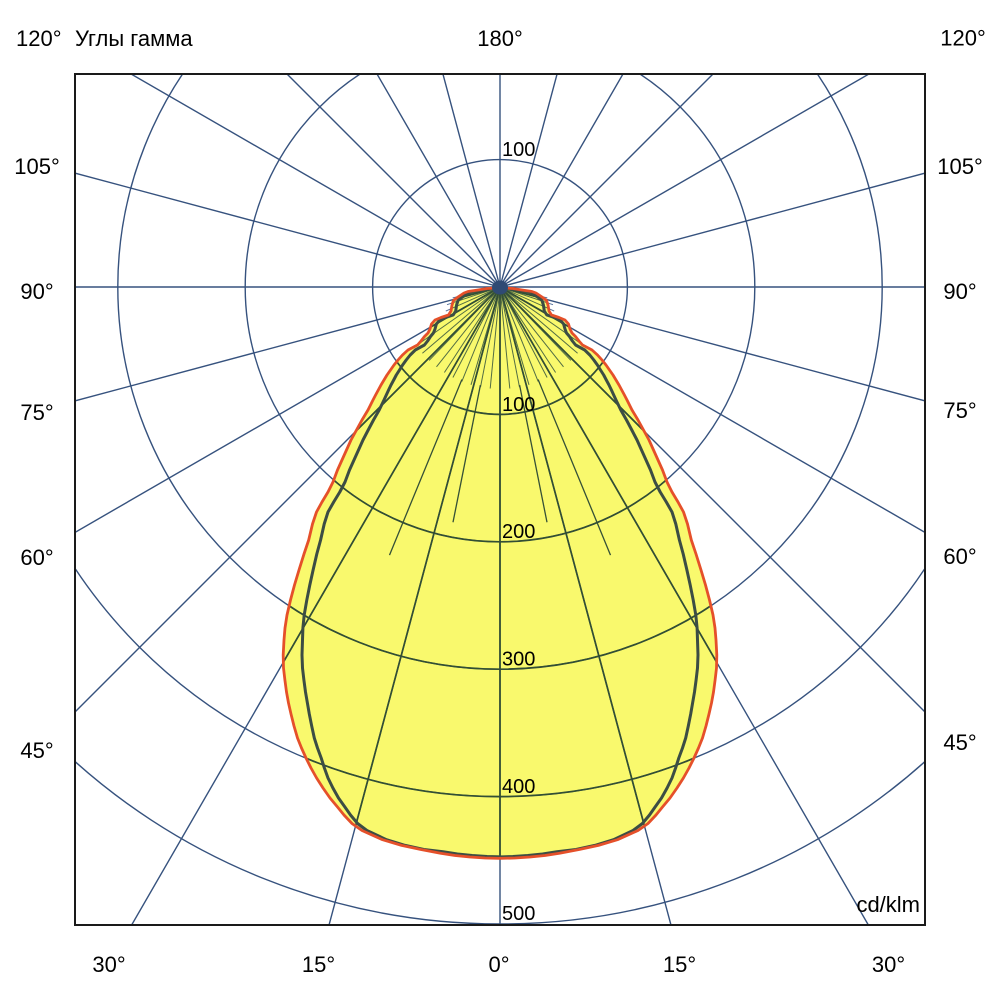  Describe the element at coordinates (498, 964) in the screenshot. I see `svg-text: 0°` at that location.